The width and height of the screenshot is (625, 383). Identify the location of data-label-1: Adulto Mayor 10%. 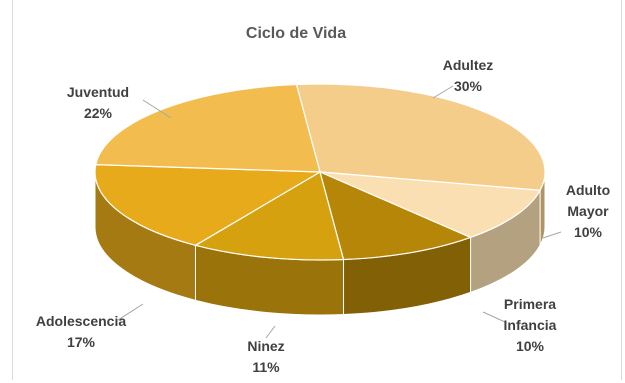
(588, 211).